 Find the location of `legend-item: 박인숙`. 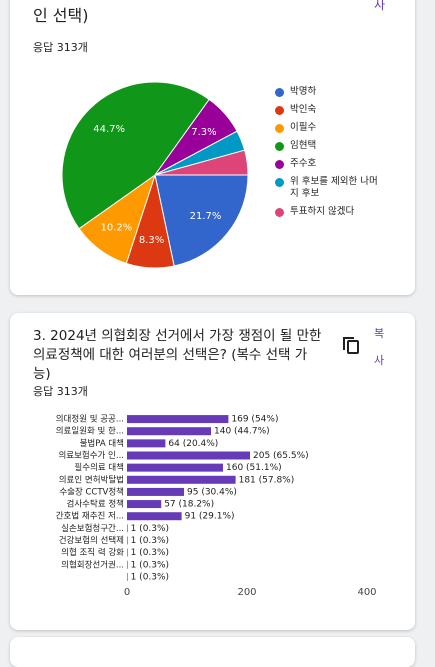

legend-item: 박인숙 is located at coordinates (330, 110).